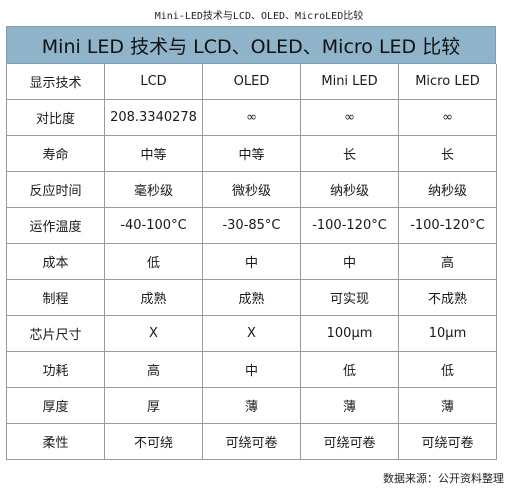  Describe the element at coordinates (349, 333) in the screenshot. I see `table-cell: 100μm` at that location.